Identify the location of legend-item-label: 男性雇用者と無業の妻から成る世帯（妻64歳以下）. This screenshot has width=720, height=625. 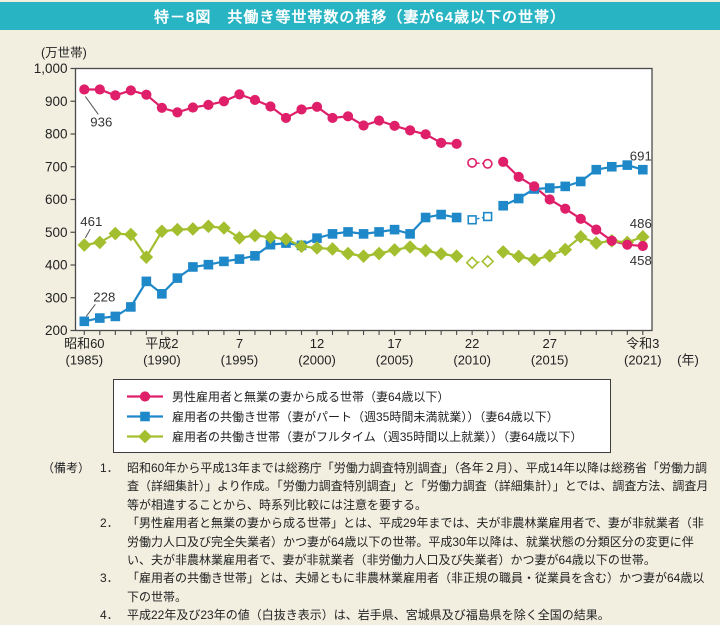
(311, 396).